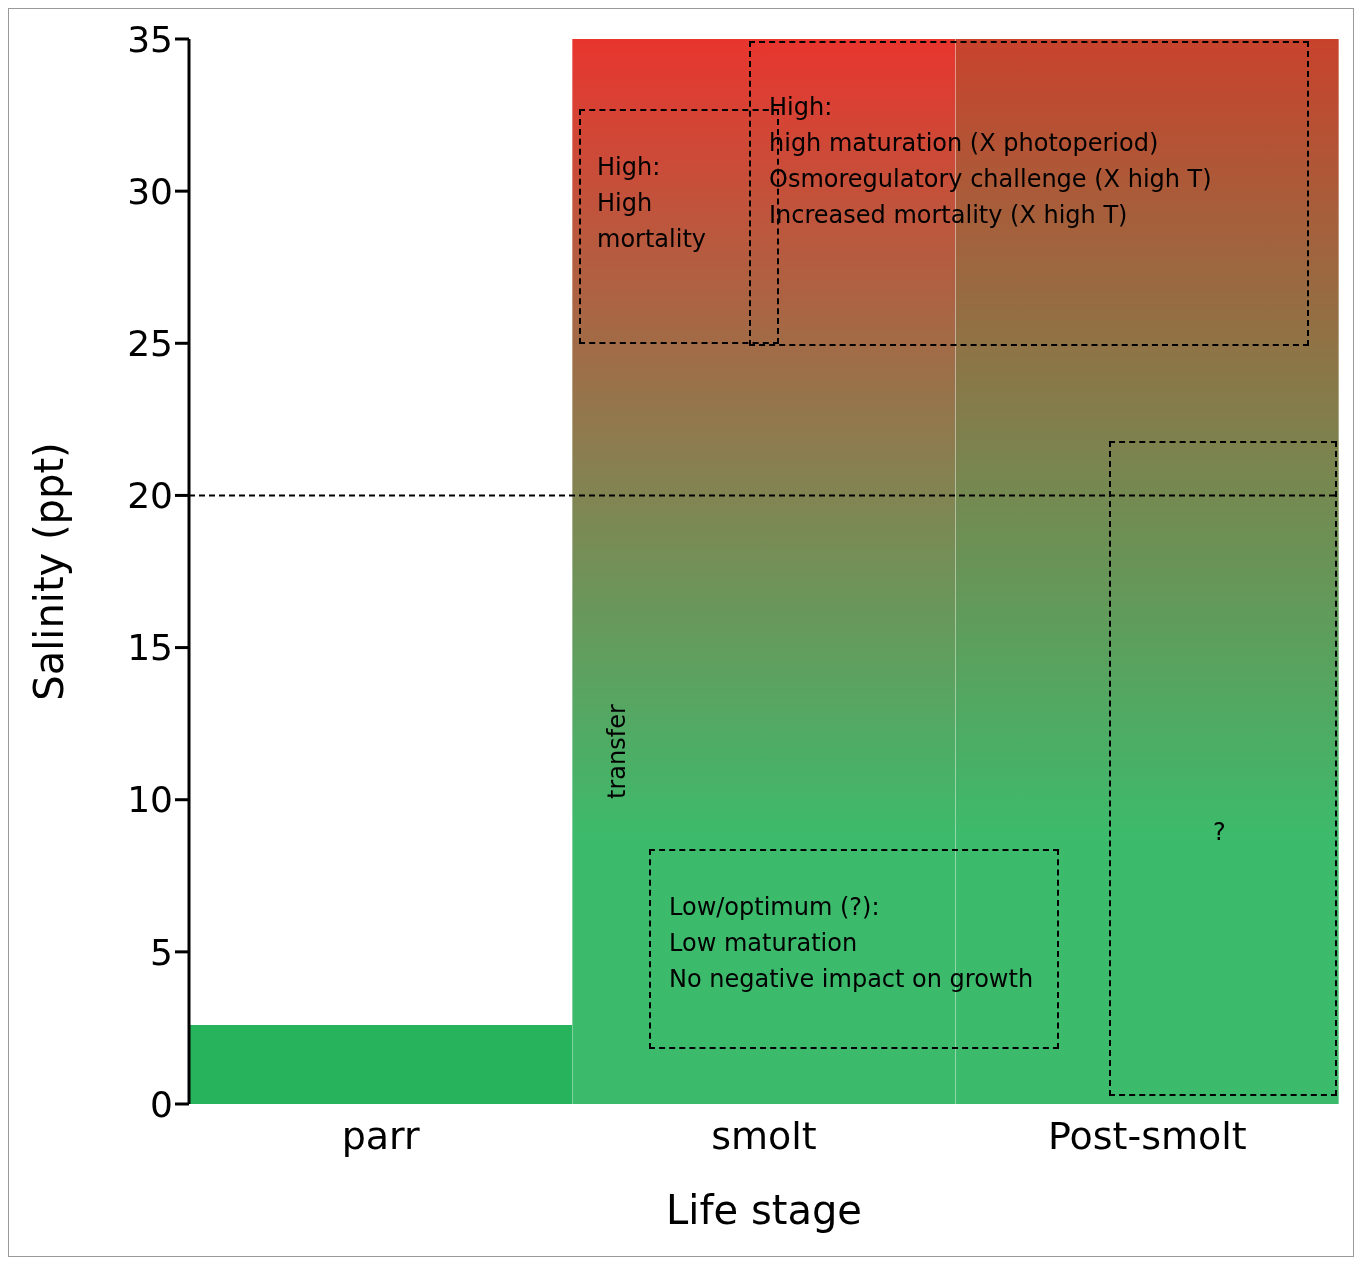 This screenshot has height=1265, width=1362. Describe the element at coordinates (150, 648) in the screenshot. I see `y-tick-label: 15` at that location.